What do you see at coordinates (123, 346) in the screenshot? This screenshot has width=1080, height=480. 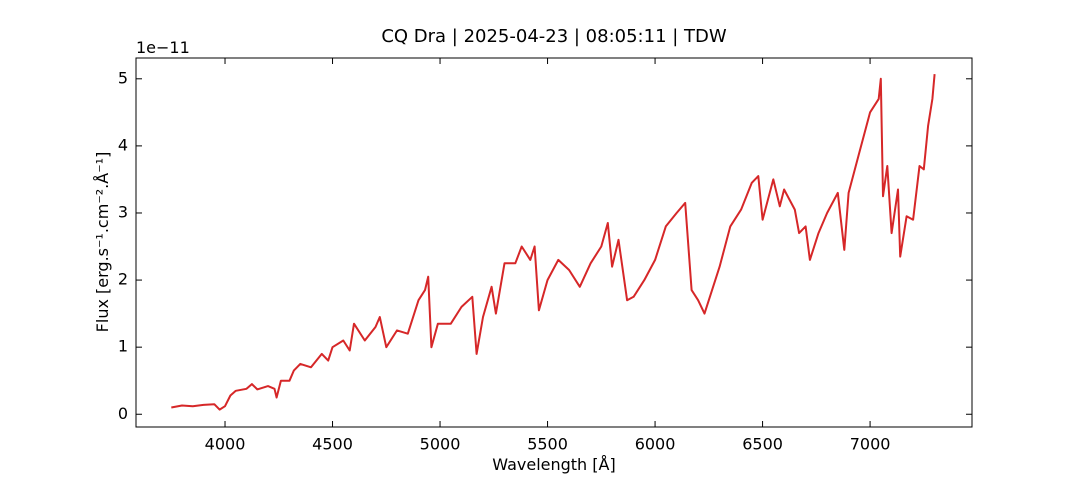 I see `y-tick-label: 1` at bounding box center [123, 346].